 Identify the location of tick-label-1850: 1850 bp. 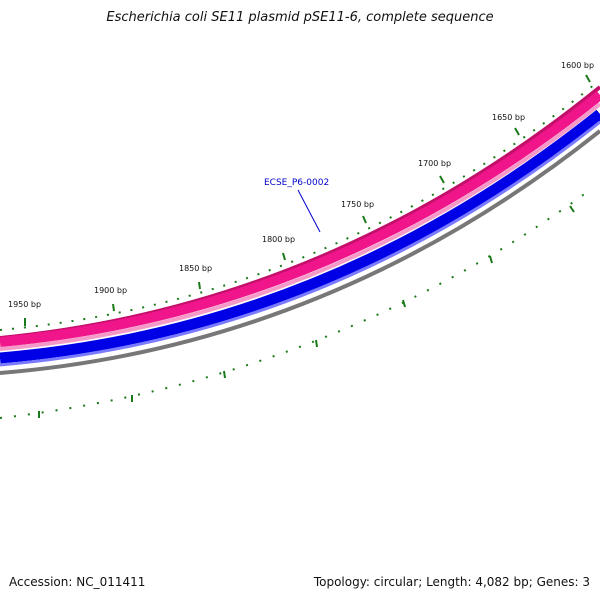
(195, 268).